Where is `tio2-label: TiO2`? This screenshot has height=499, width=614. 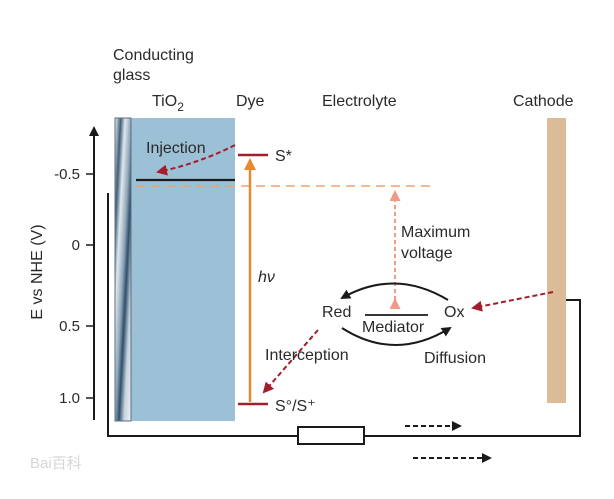 tio2-label: TiO2 is located at coordinates (168, 103).